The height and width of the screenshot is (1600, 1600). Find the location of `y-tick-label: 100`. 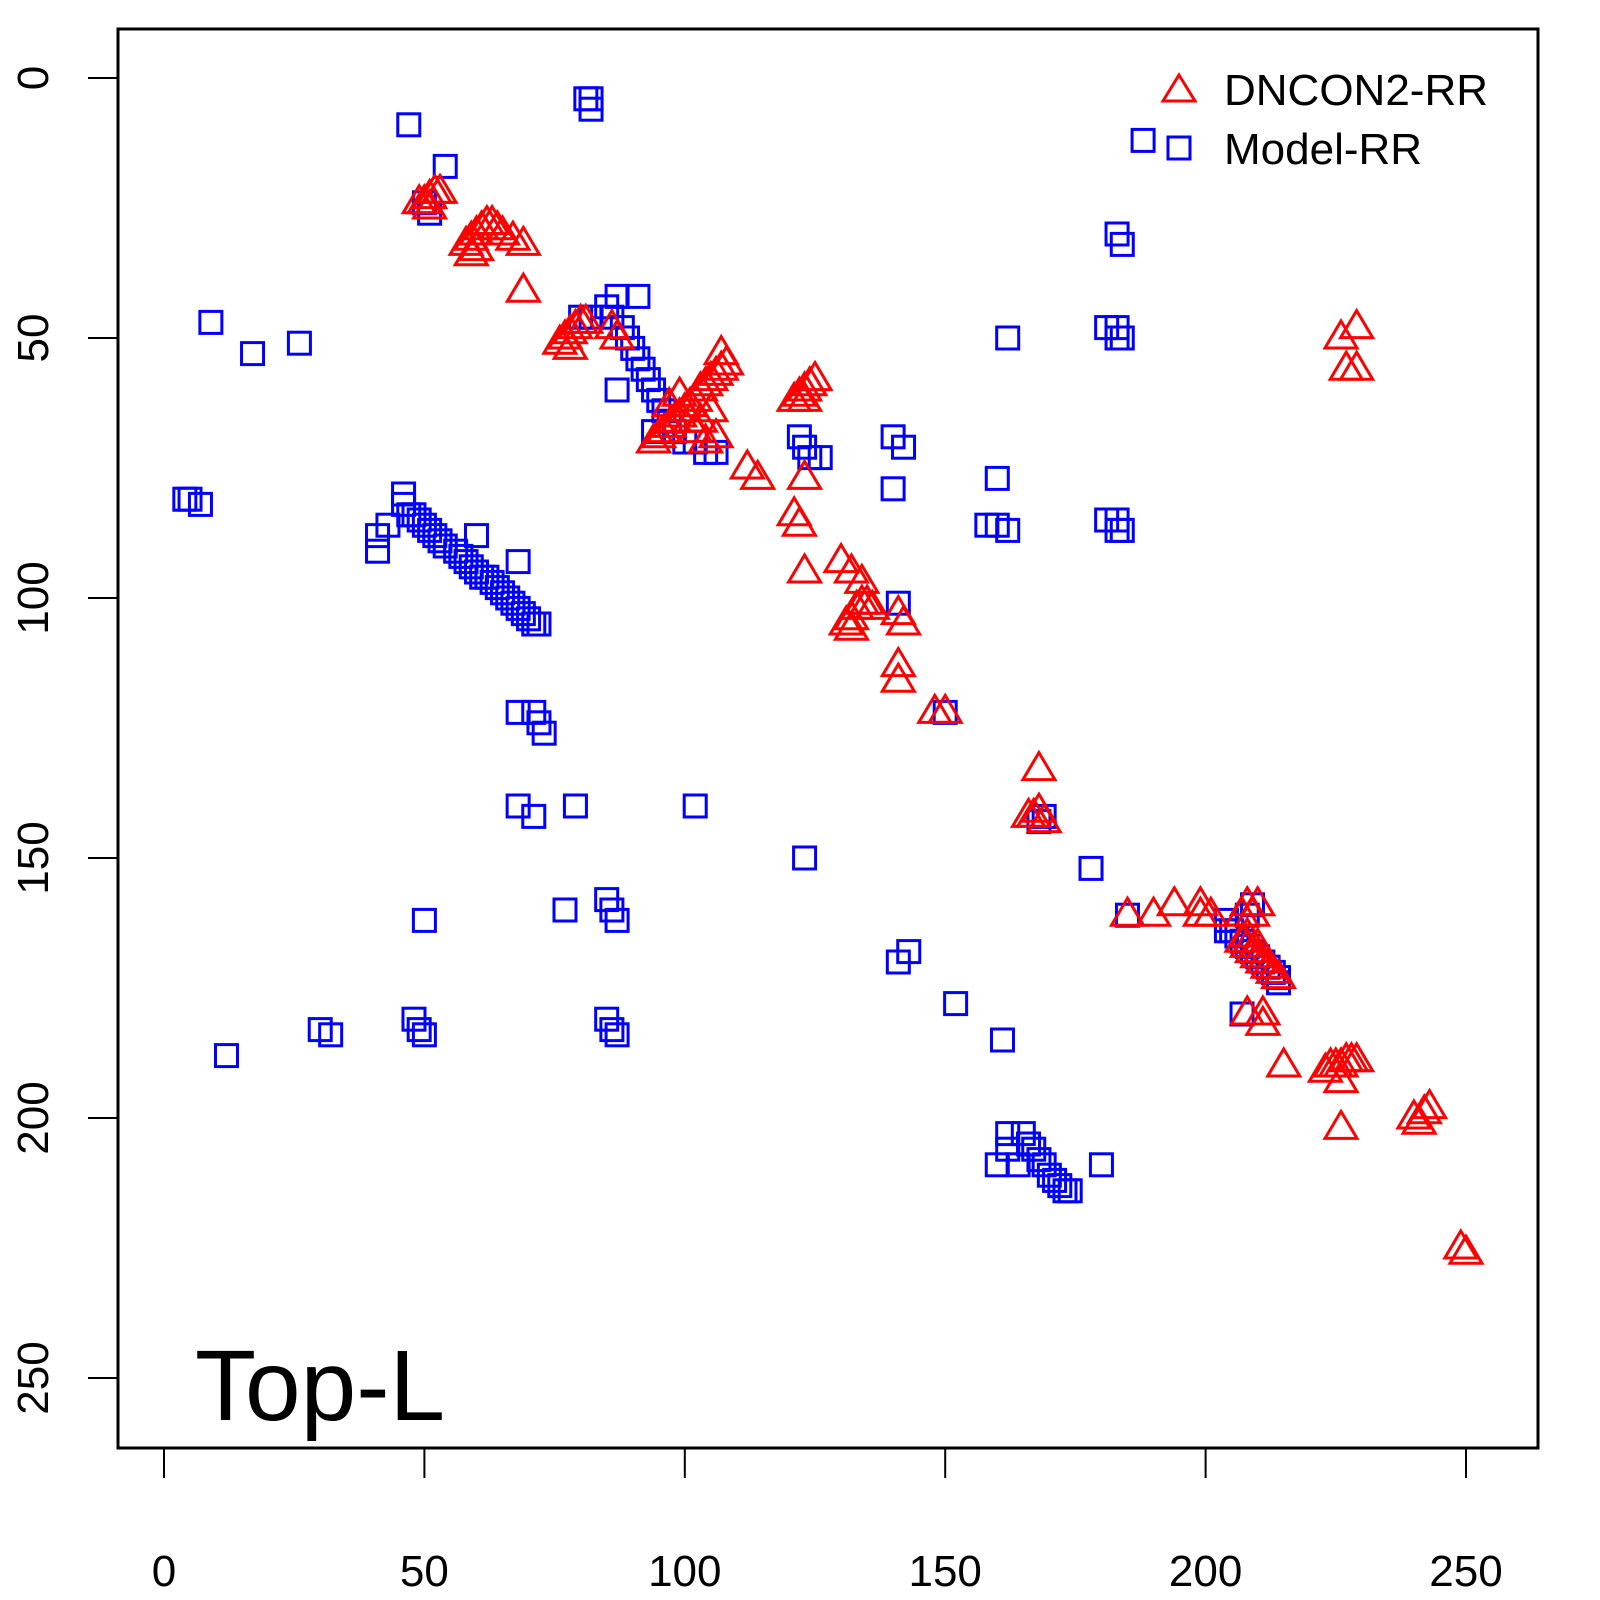

y-tick-label: 100 is located at coordinates (33, 597).